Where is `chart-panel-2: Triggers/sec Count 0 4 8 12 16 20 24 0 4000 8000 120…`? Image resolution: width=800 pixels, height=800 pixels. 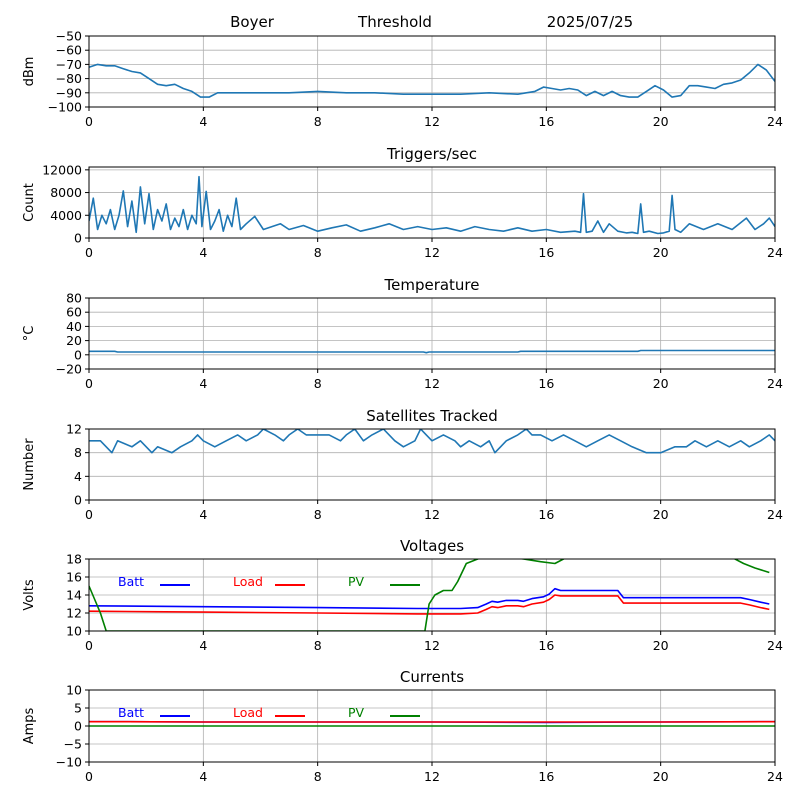 chart-panel-2: Triggers/sec Count 0 4 8 12 16 20 24 0 4000 8000 120… is located at coordinates (402, 202).